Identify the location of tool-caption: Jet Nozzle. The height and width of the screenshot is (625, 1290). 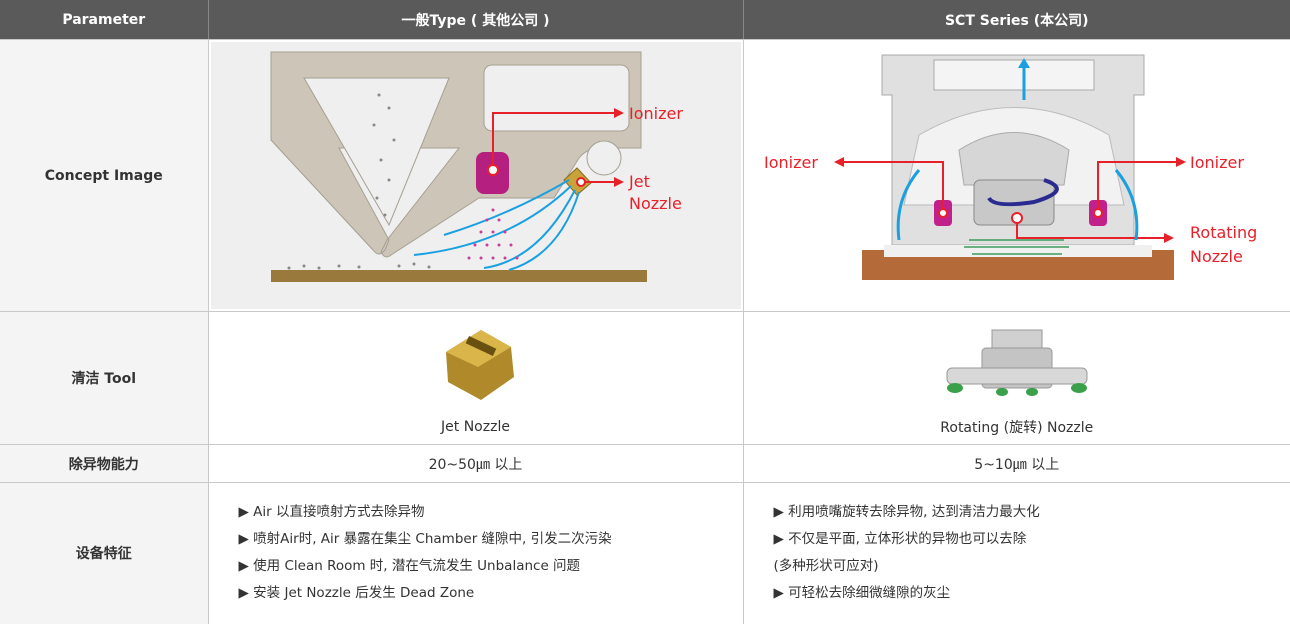
(475, 426).